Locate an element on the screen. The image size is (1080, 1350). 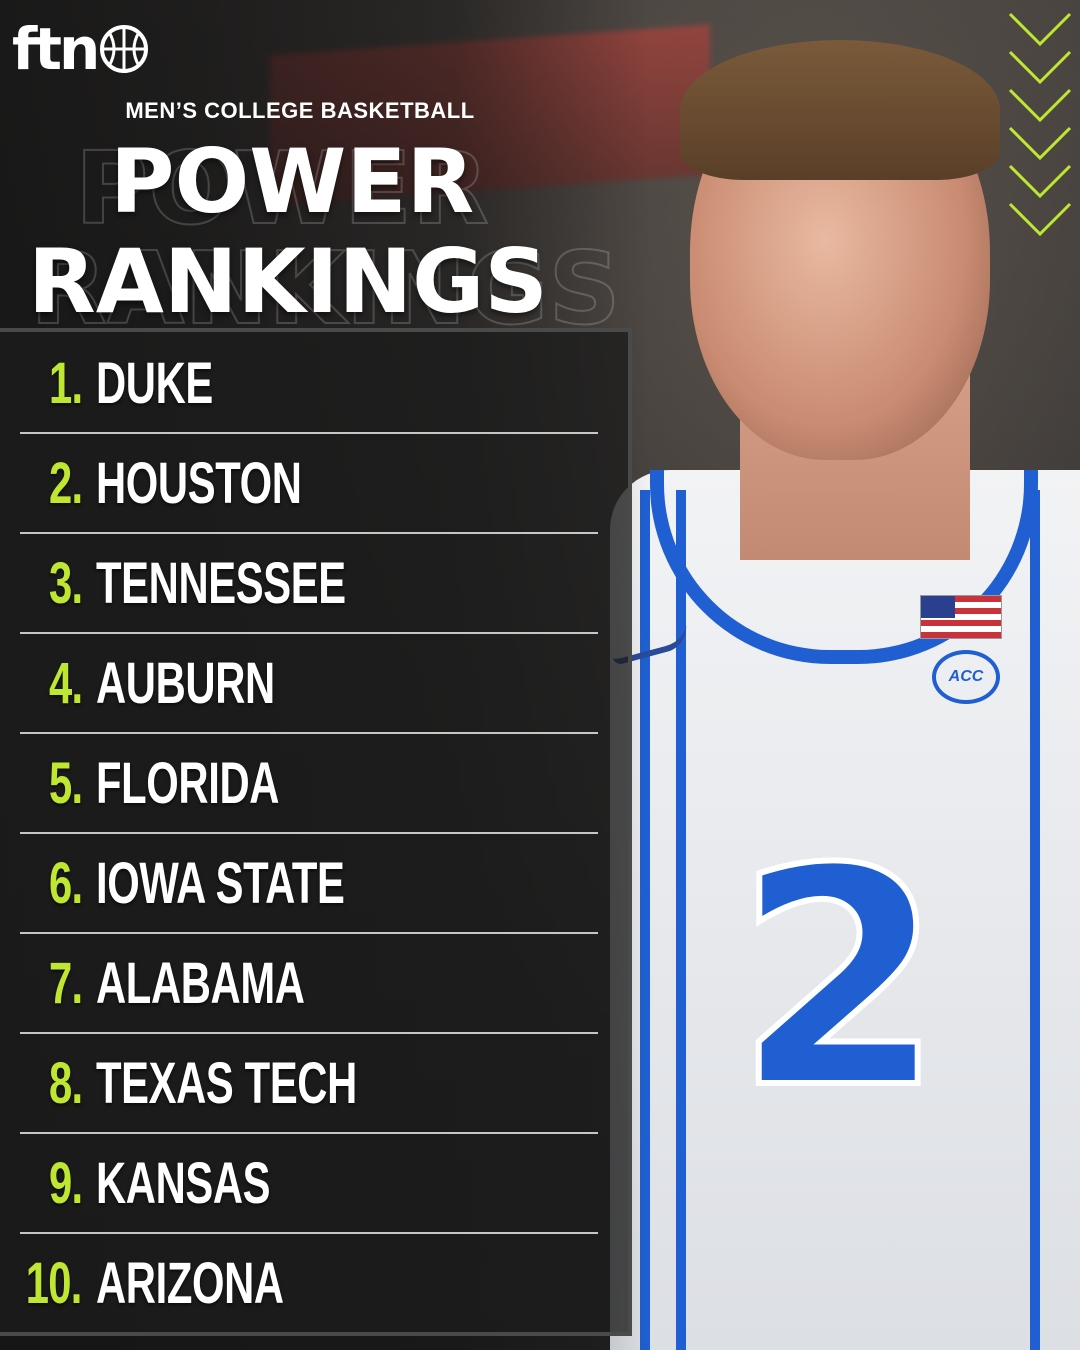
rank-number: 5. is located at coordinates (65, 783).